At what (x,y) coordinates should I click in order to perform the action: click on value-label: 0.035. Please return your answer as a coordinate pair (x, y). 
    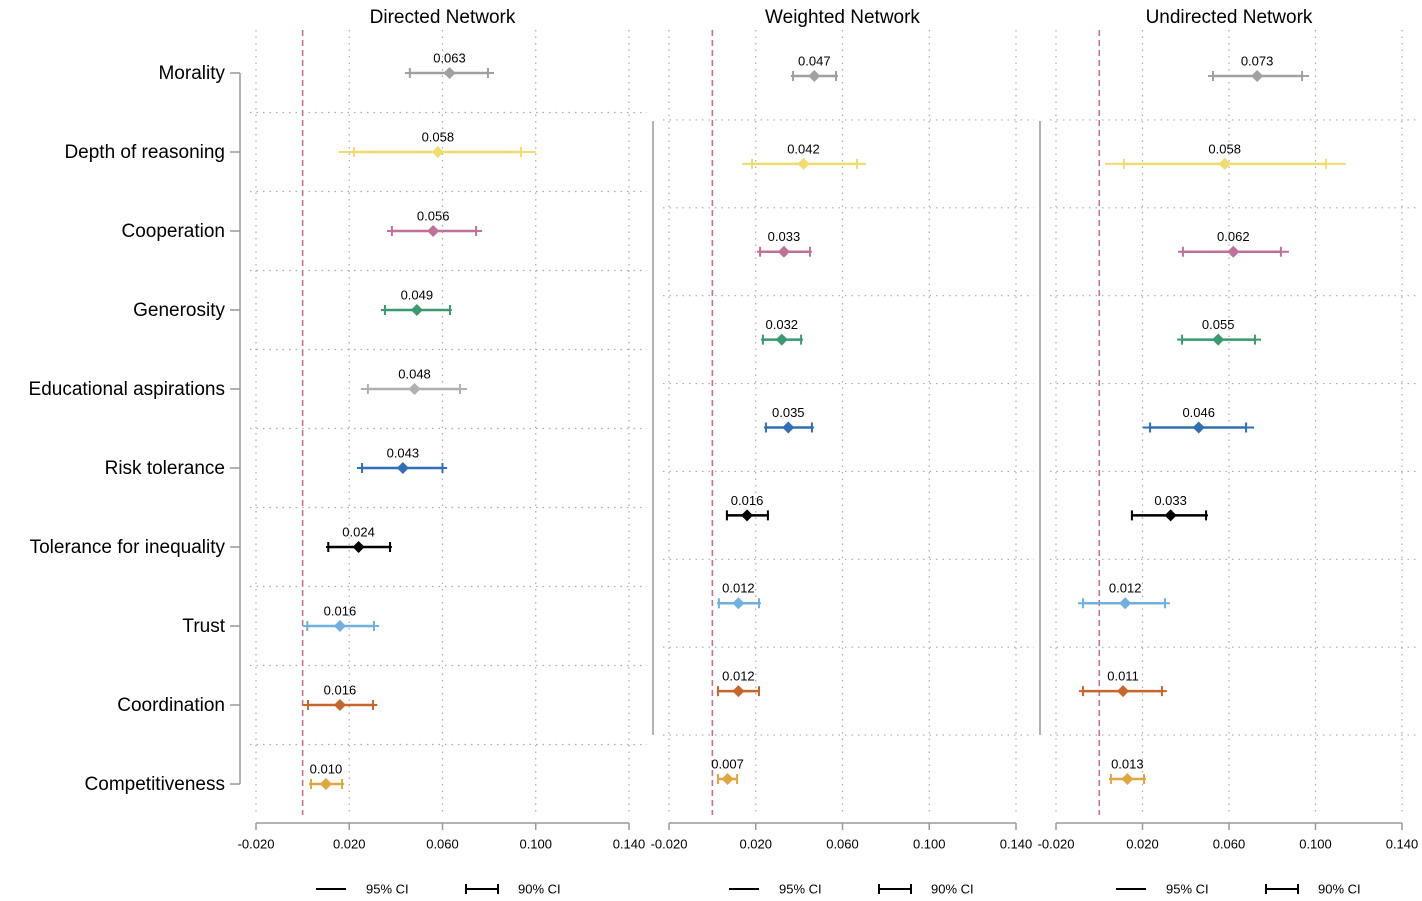
    Looking at the image, I should click on (788, 412).